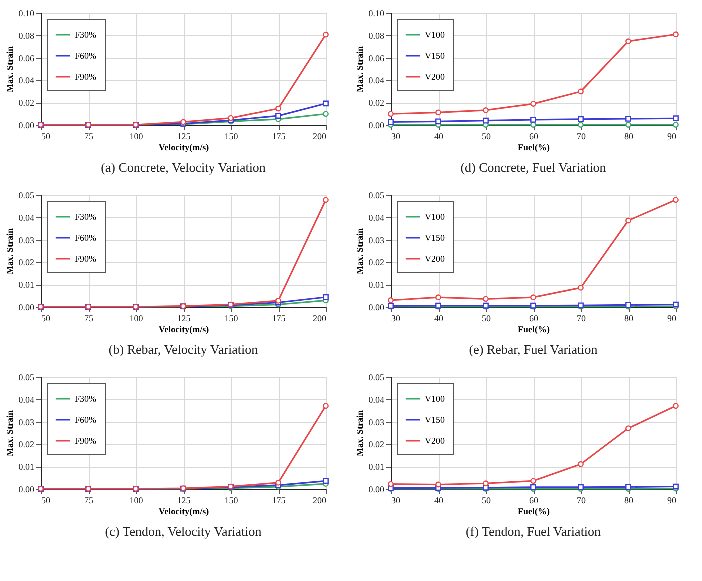  I want to click on legend-label: V150, so click(435, 238).